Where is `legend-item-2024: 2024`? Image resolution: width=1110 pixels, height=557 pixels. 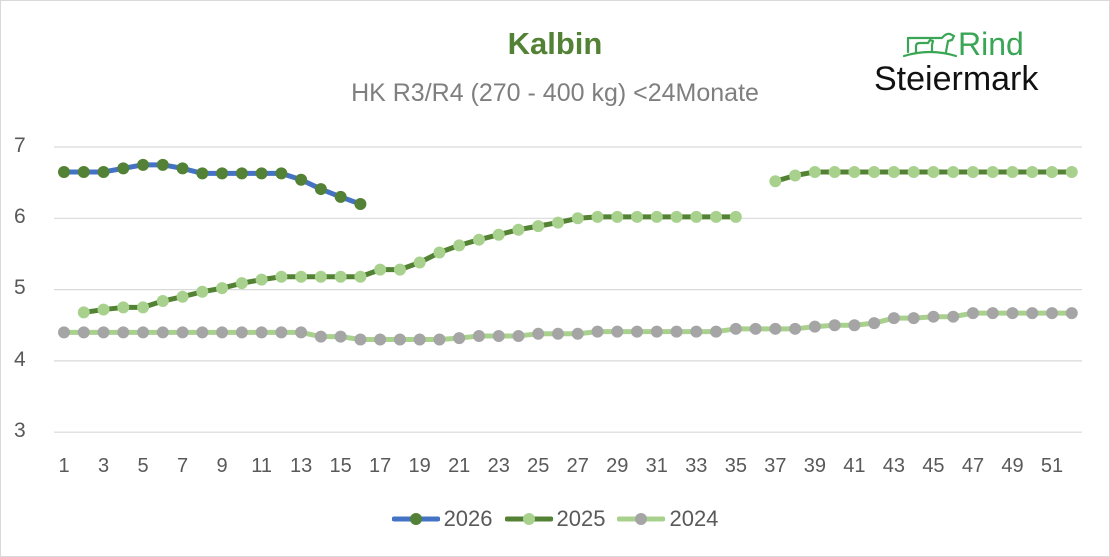 legend-item-2024: 2024 is located at coordinates (667, 519).